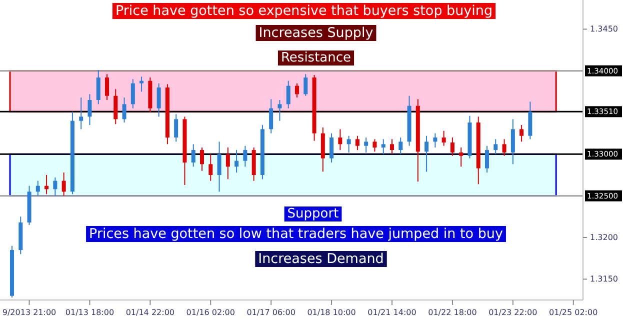 Image resolution: width=623 pixels, height=322 pixels. Describe the element at coordinates (604, 29) in the screenshot. I see `y-tick-label: 1.3450` at that location.